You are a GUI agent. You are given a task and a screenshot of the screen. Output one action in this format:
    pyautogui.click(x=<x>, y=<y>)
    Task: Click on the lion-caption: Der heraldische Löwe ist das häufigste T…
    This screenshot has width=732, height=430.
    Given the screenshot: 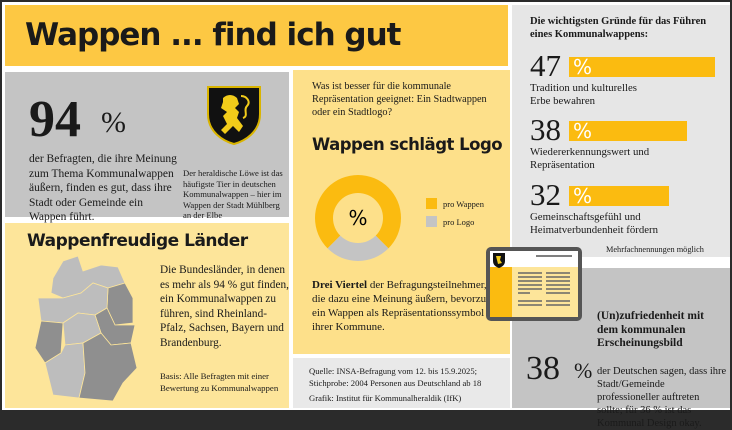 What is the action you would take?
    pyautogui.click(x=233, y=194)
    